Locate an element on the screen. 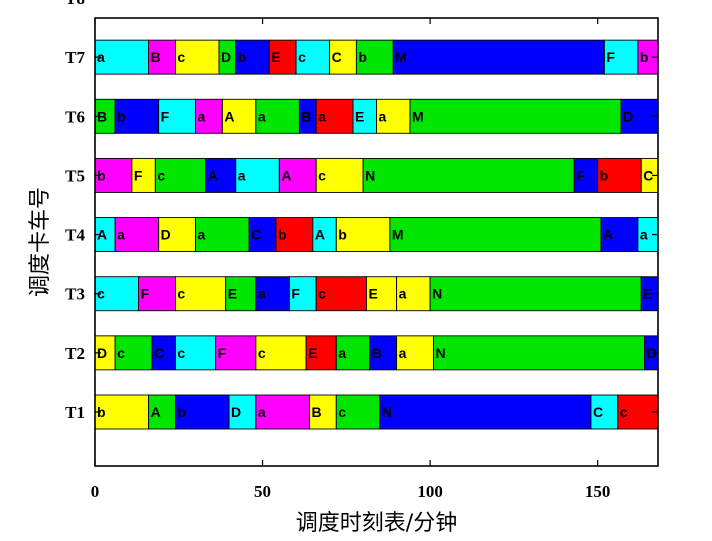 The height and width of the screenshot is (541, 712). x-axis-title: 调度时刻表/分钟 is located at coordinates (376, 523).